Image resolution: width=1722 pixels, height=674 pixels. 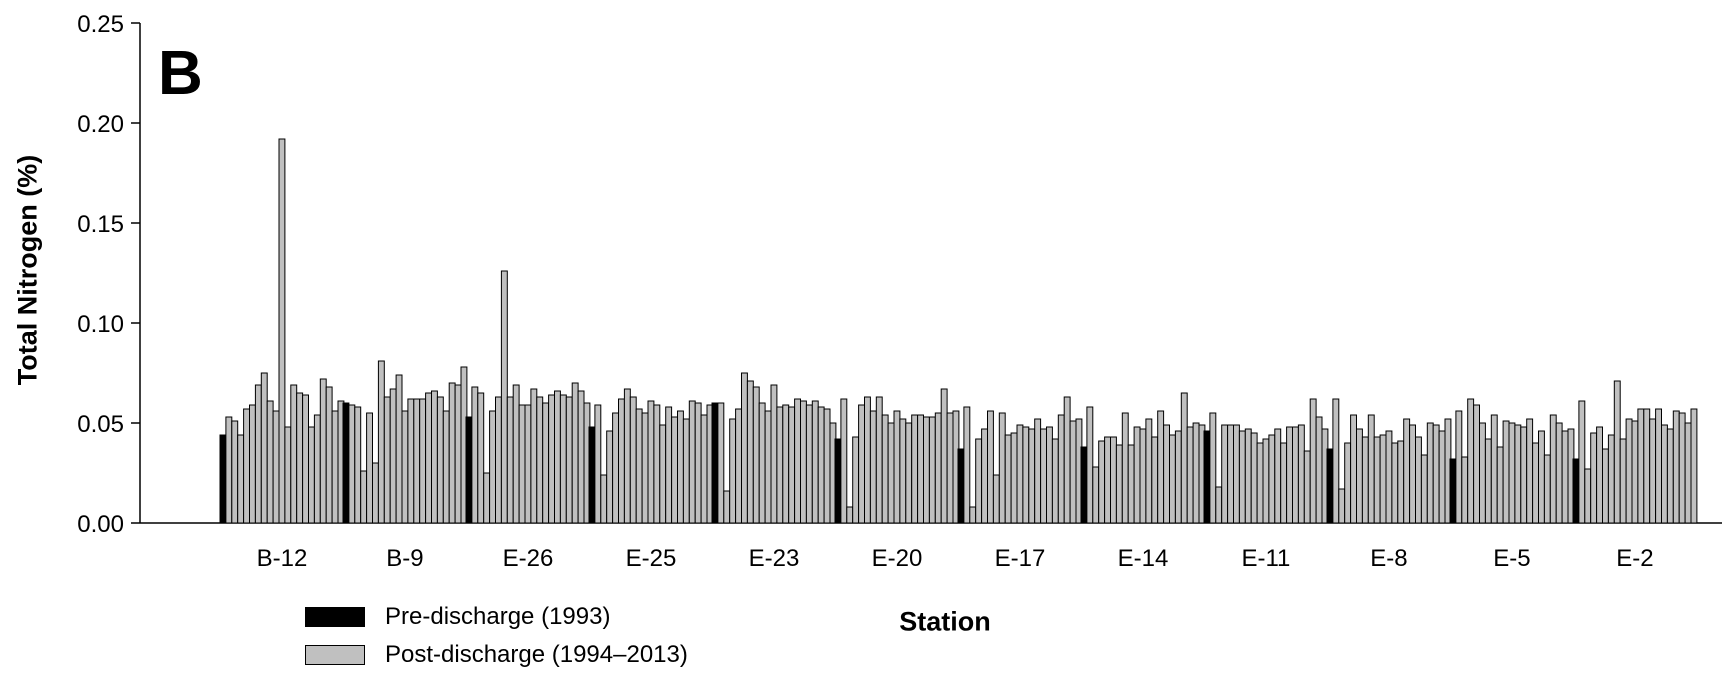 What do you see at coordinates (335, 617) in the screenshot?
I see `legend-swatch-pre` at bounding box center [335, 617].